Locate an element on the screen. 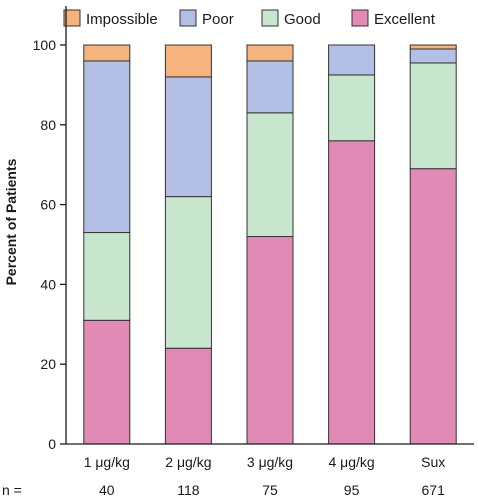  y-ticks: 0 20 40 60 80 100 is located at coordinates (49, 244).